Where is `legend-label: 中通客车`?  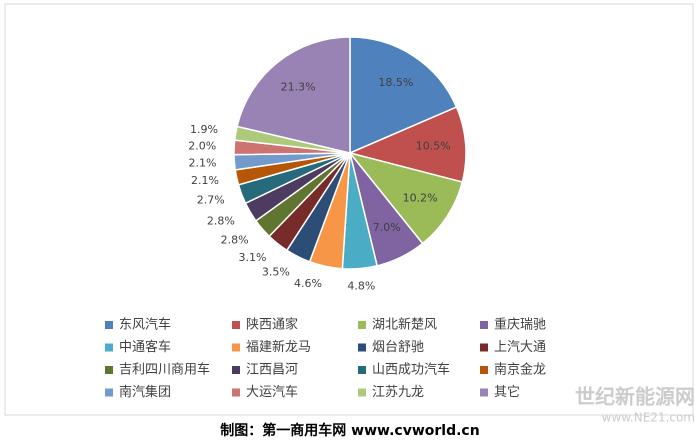
legend-label: 中通客车 is located at coordinates (145, 347).